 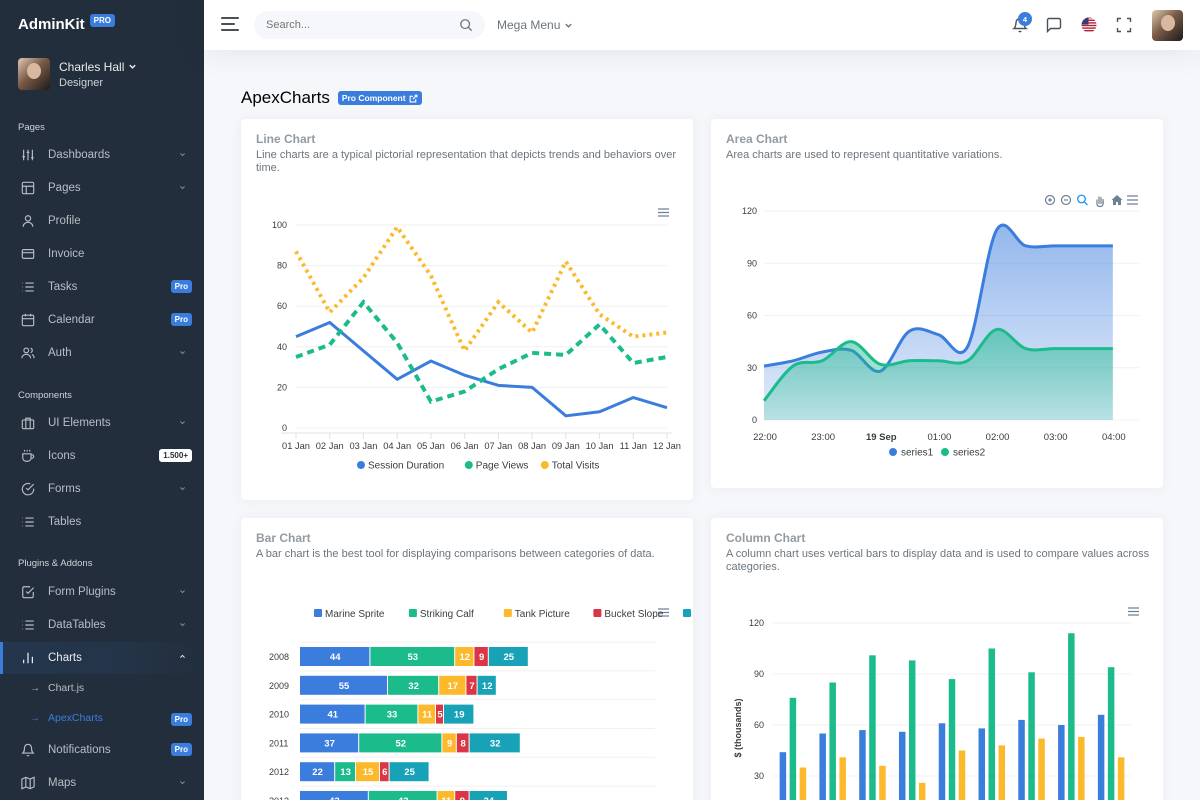 I want to click on sidebar-subitem-label: Chart.js, so click(x=66, y=688).